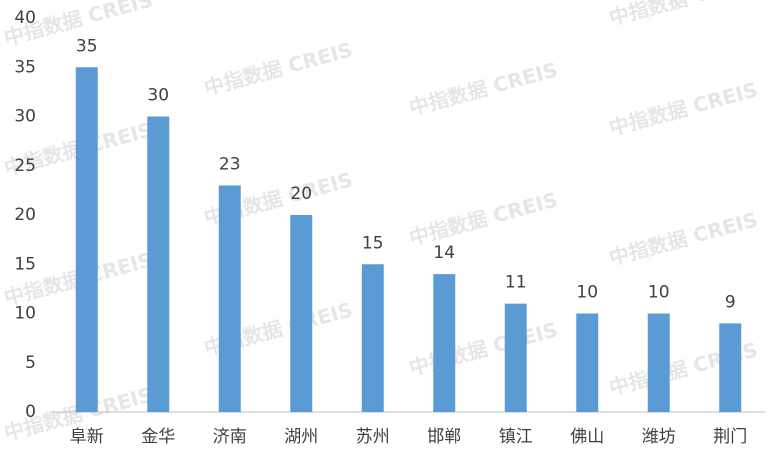  I want to click on x-tick-label: 邯郸, so click(444, 437).